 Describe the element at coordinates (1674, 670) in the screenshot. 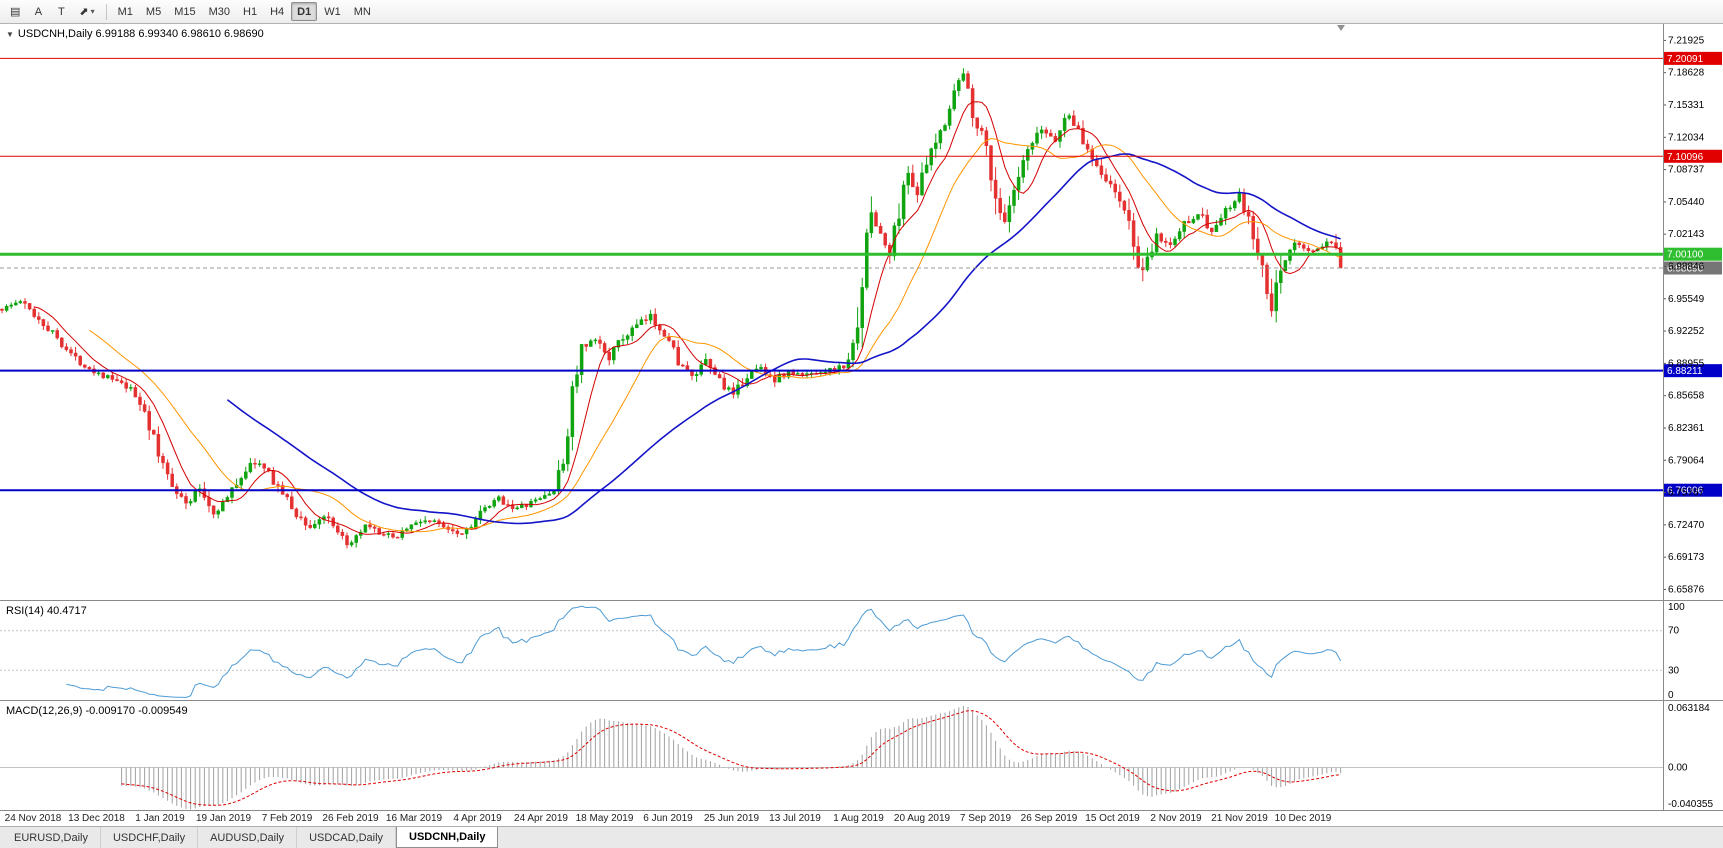

I see `svg-text: 30` at that location.